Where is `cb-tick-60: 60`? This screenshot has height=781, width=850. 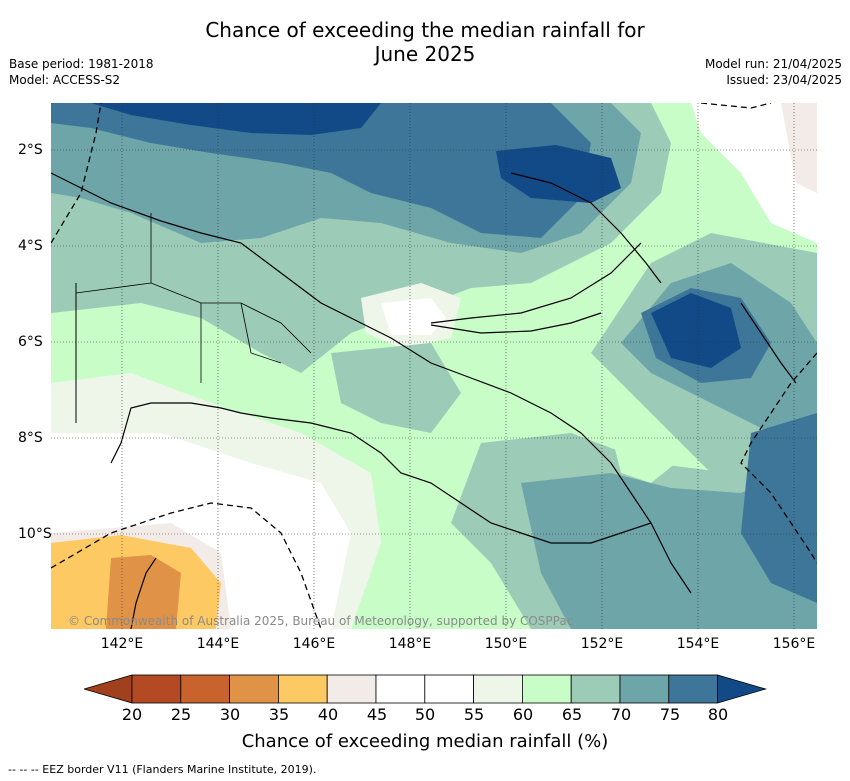 cb-tick-60: 60 is located at coordinates (523, 714).